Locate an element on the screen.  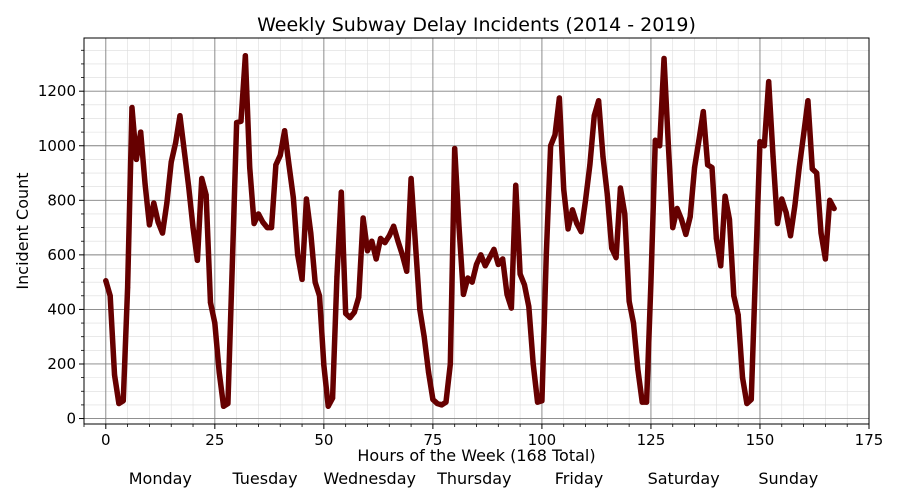
day-label: Friday is located at coordinates (579, 478).